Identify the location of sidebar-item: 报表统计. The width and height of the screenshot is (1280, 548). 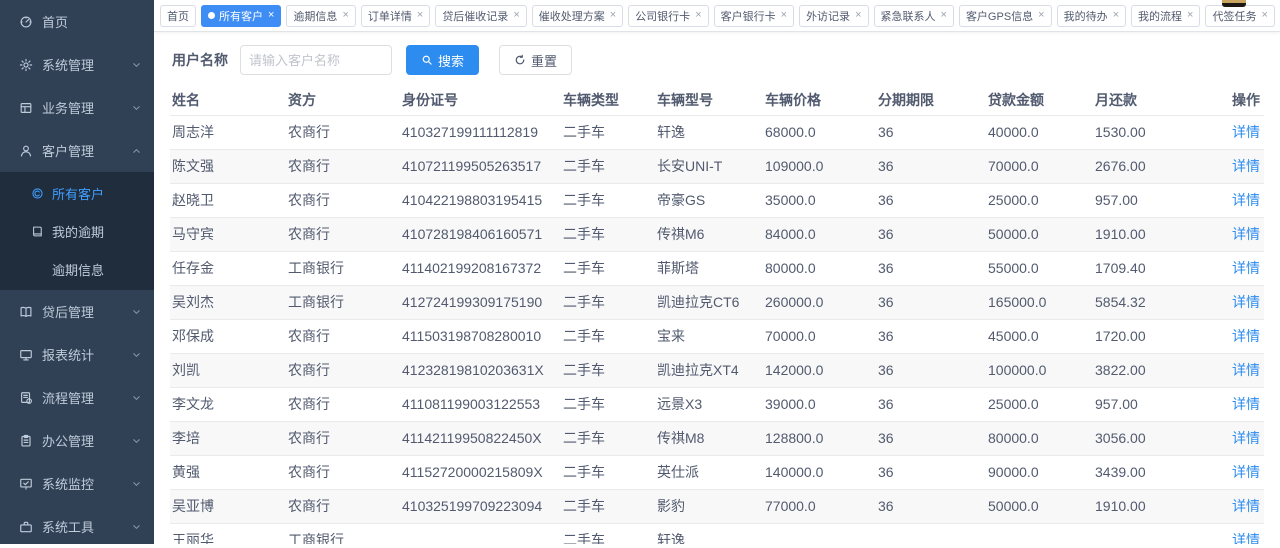
(77, 354).